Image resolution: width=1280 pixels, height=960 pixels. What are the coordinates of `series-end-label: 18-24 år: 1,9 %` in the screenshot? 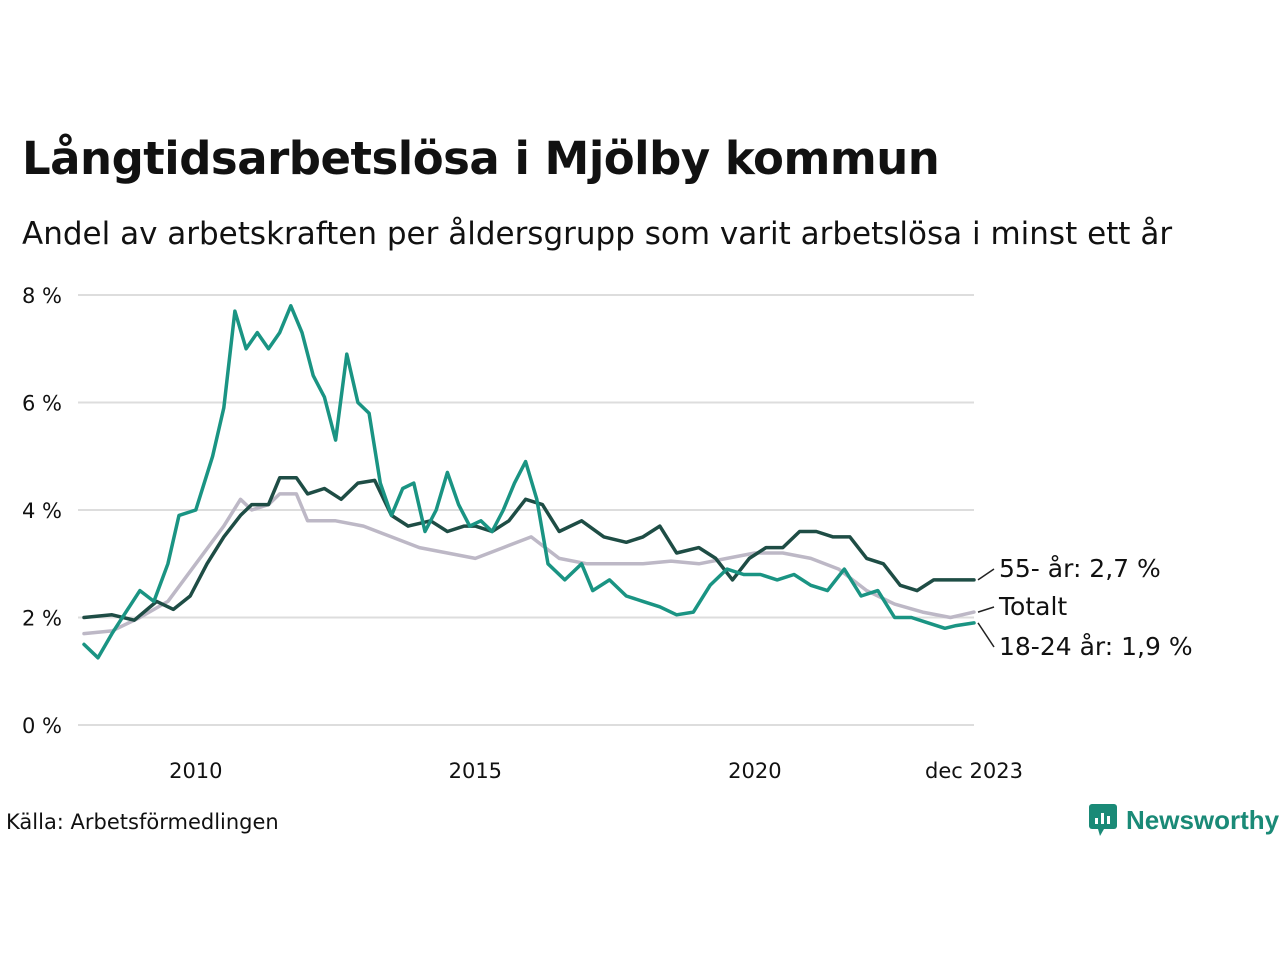 It's located at (1096, 646).